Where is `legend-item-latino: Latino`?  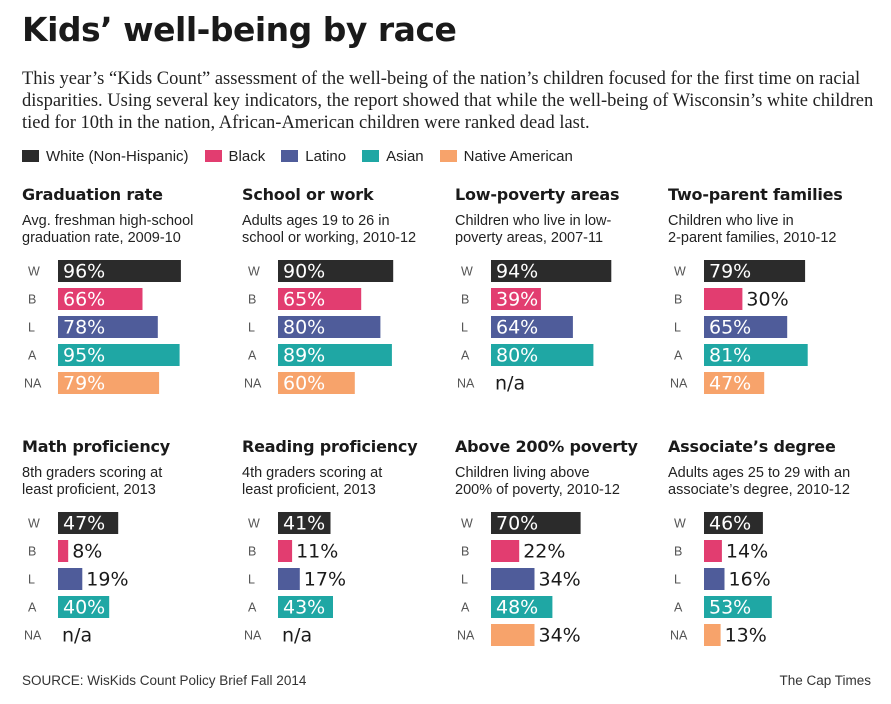
legend-item-latino: Latino is located at coordinates (313, 156).